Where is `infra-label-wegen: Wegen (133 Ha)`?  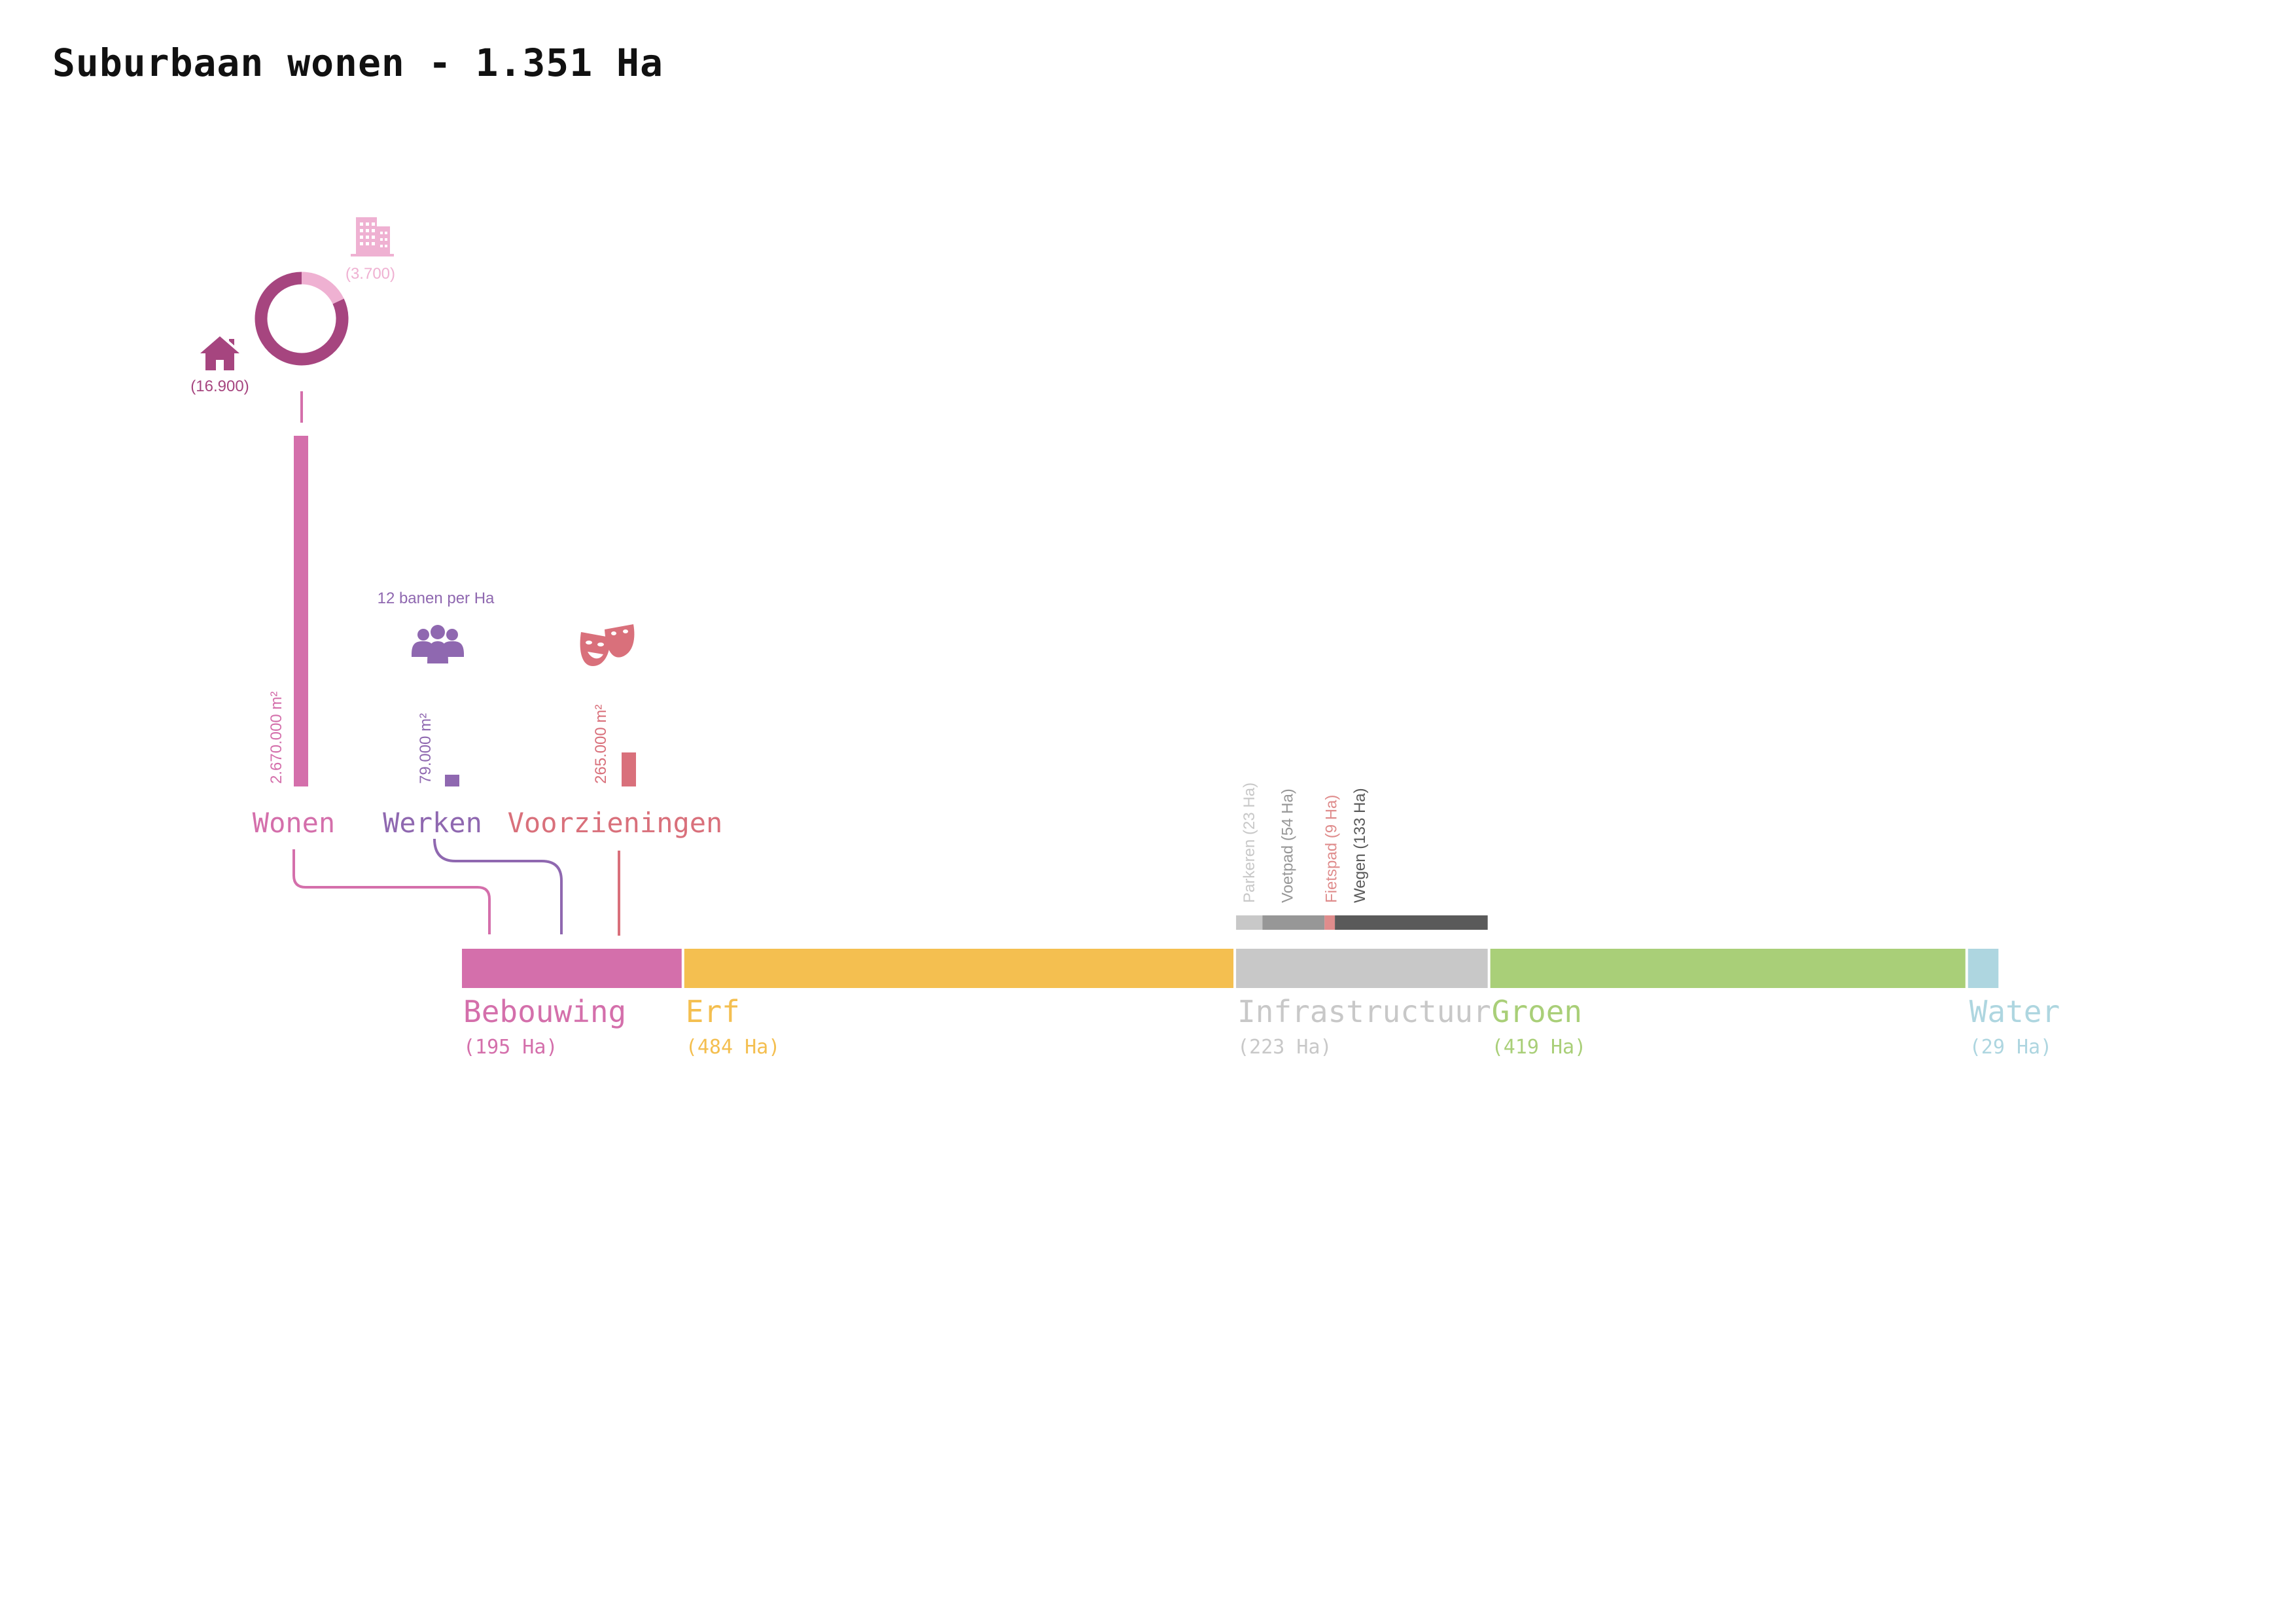
infra-label-wegen: Wegen (133 Ha) is located at coordinates (1360, 845).